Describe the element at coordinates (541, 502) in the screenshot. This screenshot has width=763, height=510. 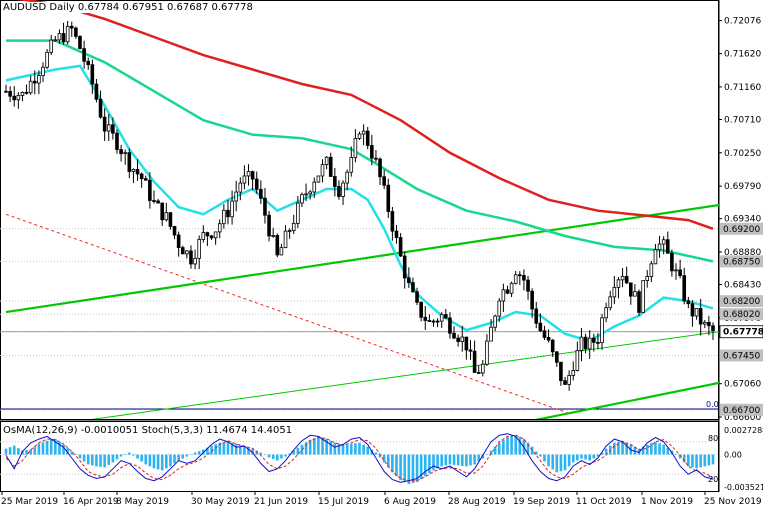
I see `date-label: 19 Sep 2019` at that location.